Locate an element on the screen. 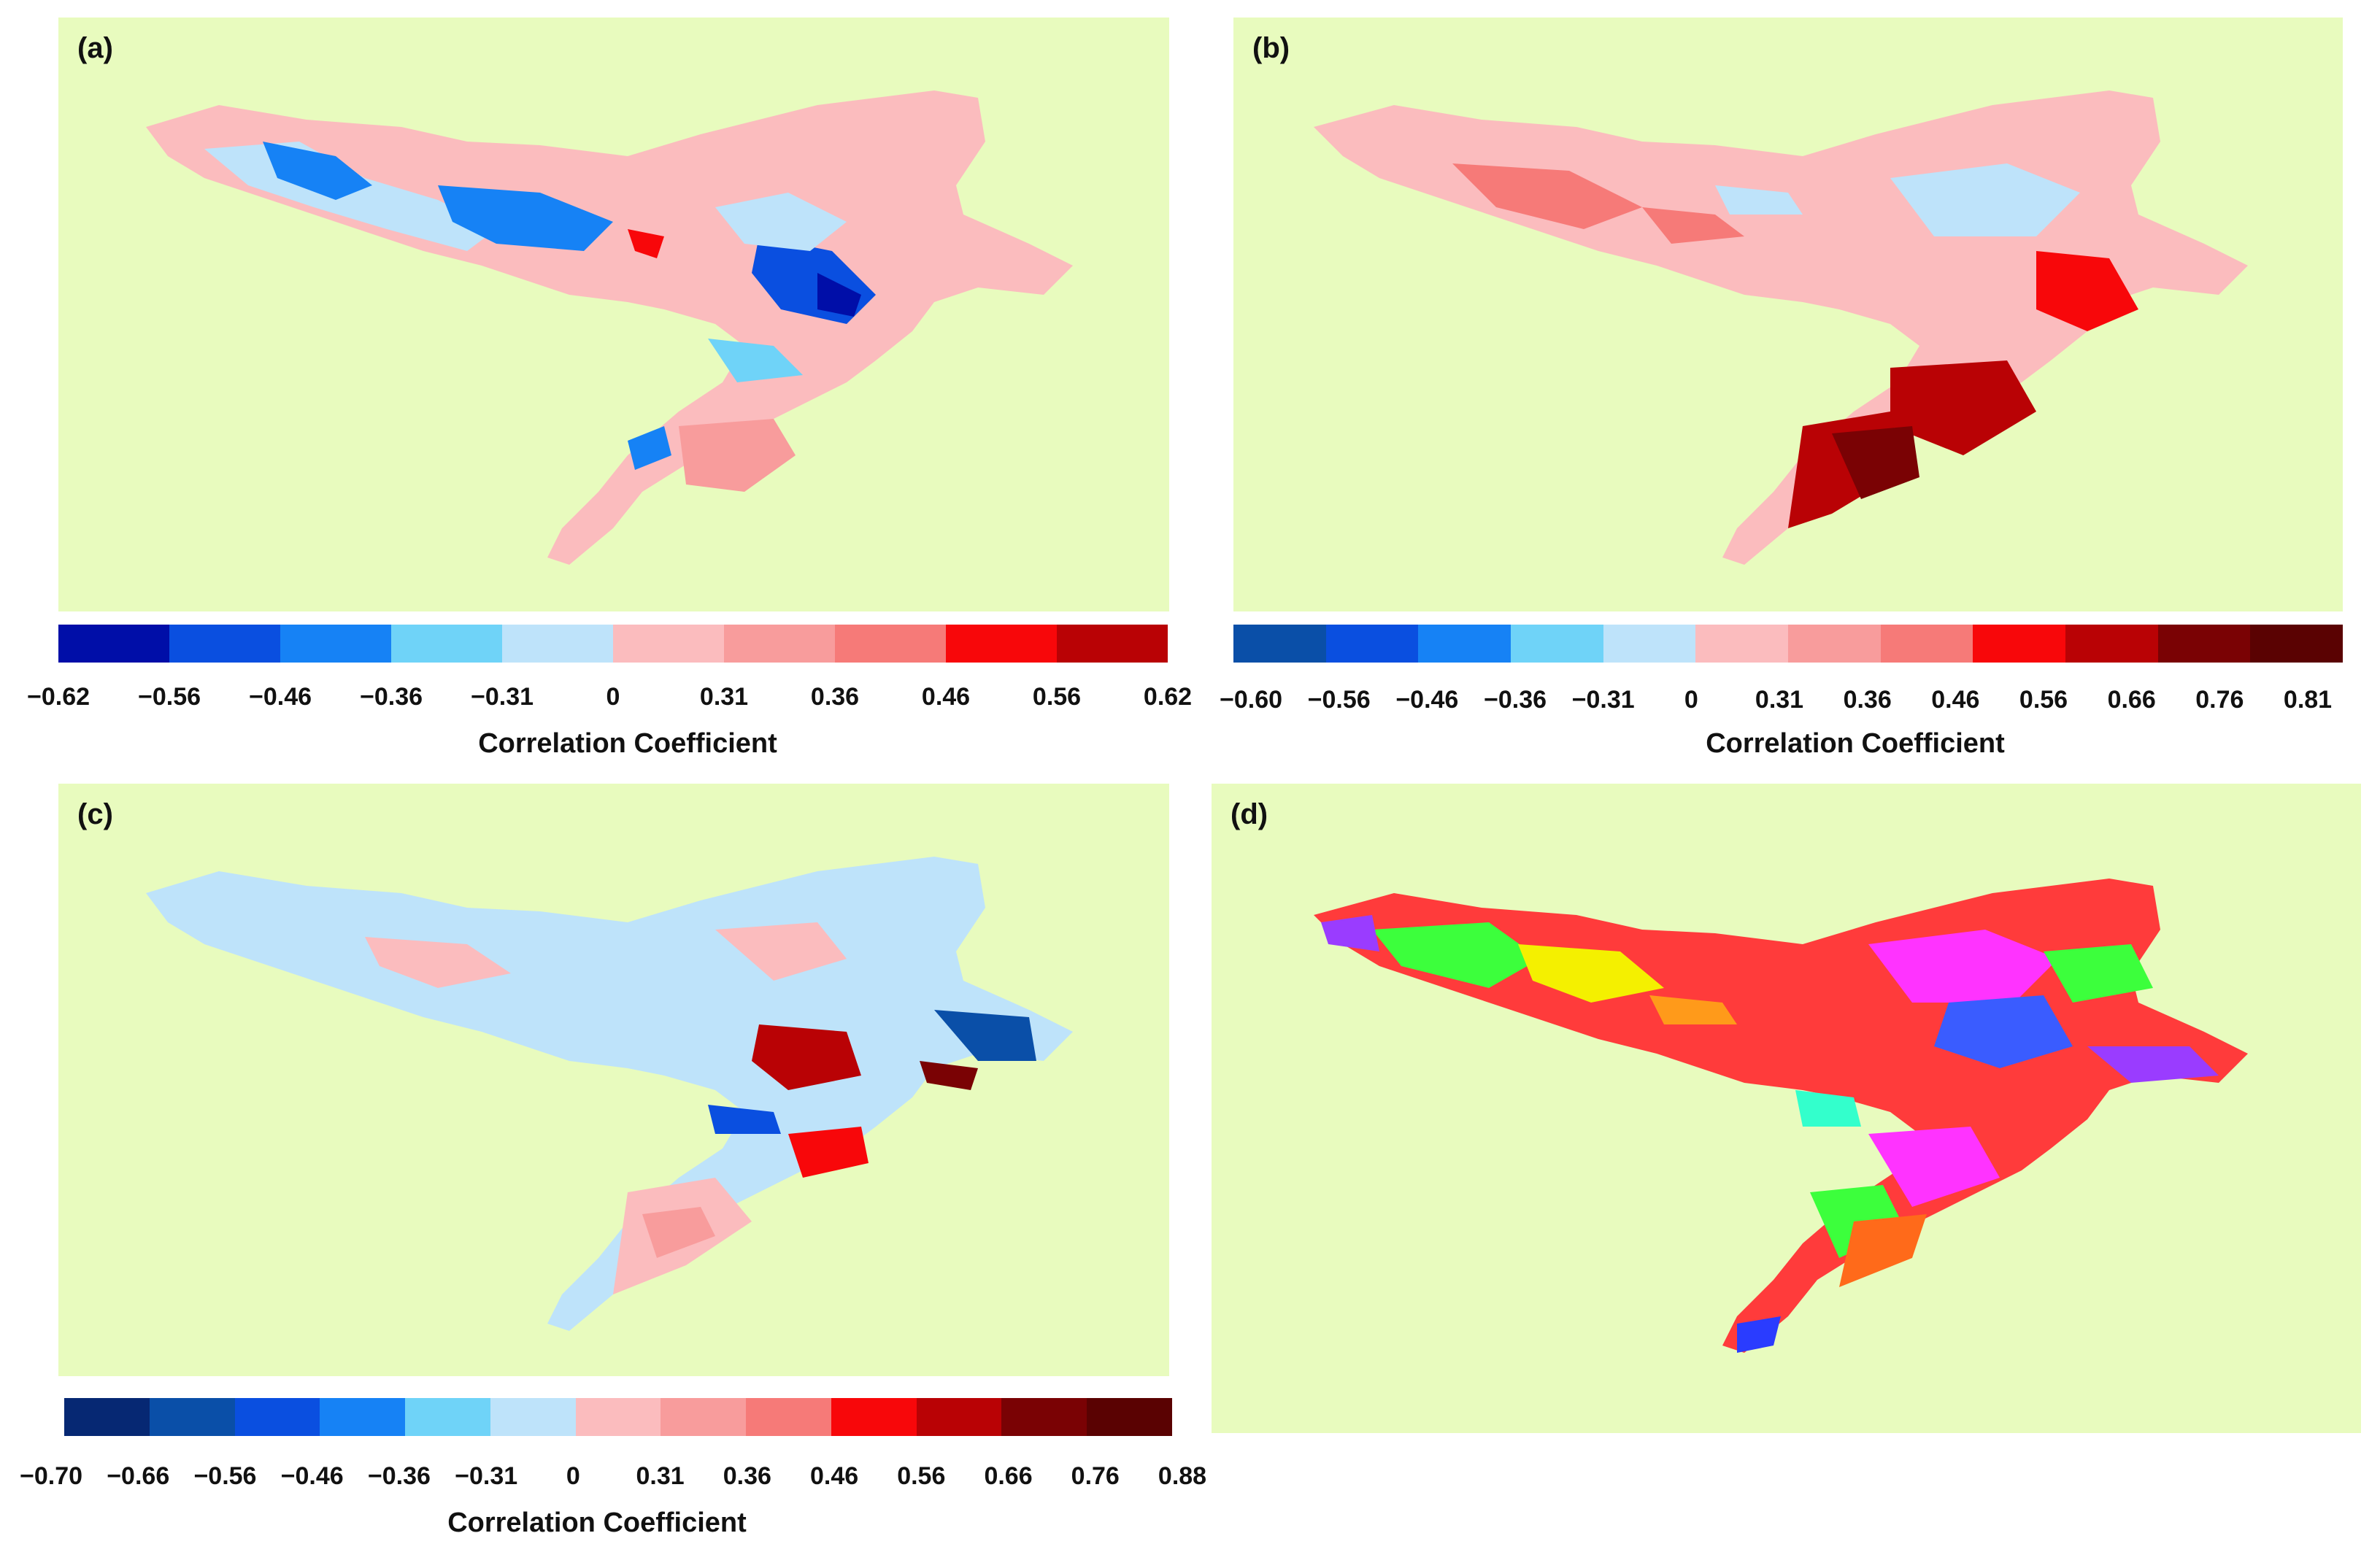 The width and height of the screenshot is (2380, 1552). panel-label-b: (b) is located at coordinates (1271, 48).